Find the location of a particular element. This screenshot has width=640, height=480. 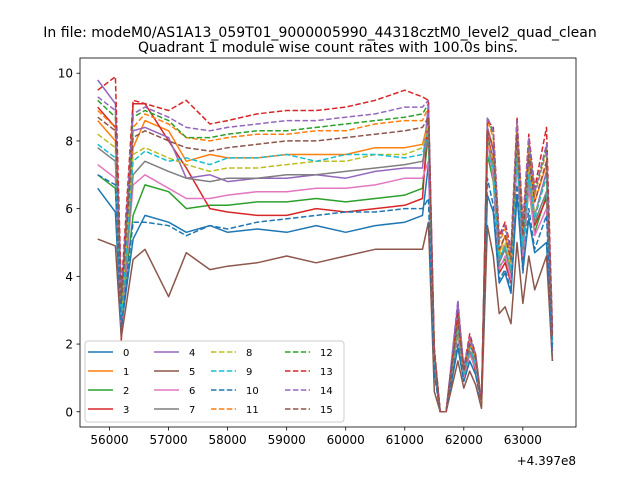

legend-label-15: 15 is located at coordinates (326, 410).